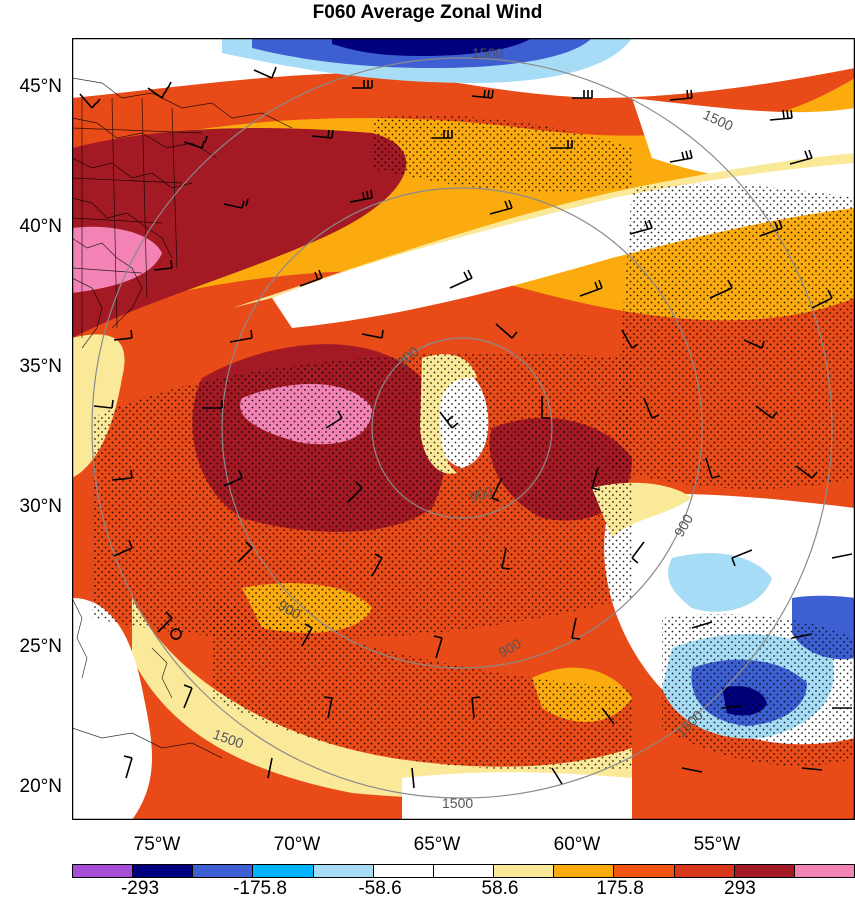 The width and height of the screenshot is (855, 900). Describe the element at coordinates (482, 494) in the screenshot. I see `ring-label: 900` at that location.